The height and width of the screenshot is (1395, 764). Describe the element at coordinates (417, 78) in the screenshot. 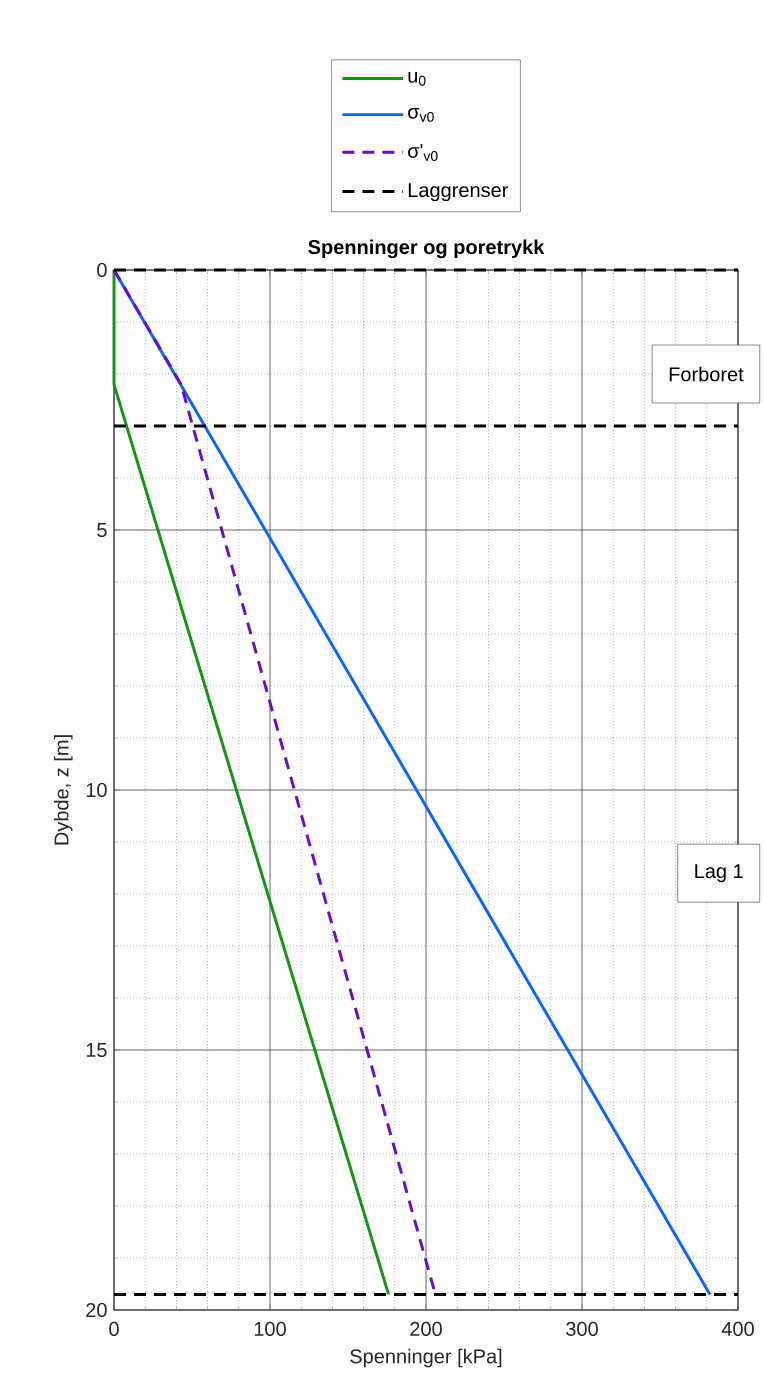

I see `legend-label: u$_{0}$` at that location.